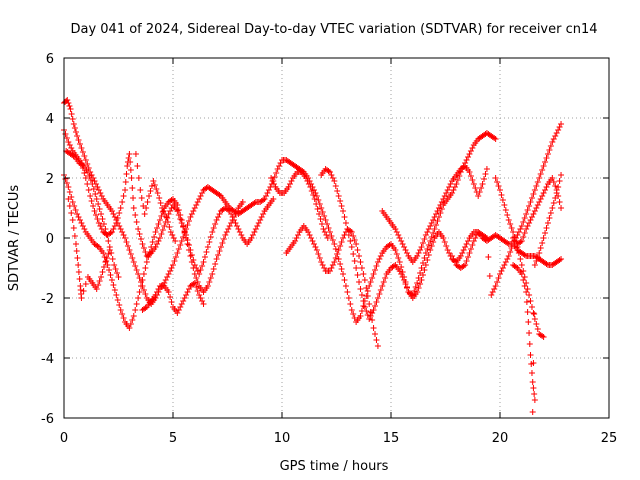  I want to click on x-tick-label: 25, so click(609, 438).